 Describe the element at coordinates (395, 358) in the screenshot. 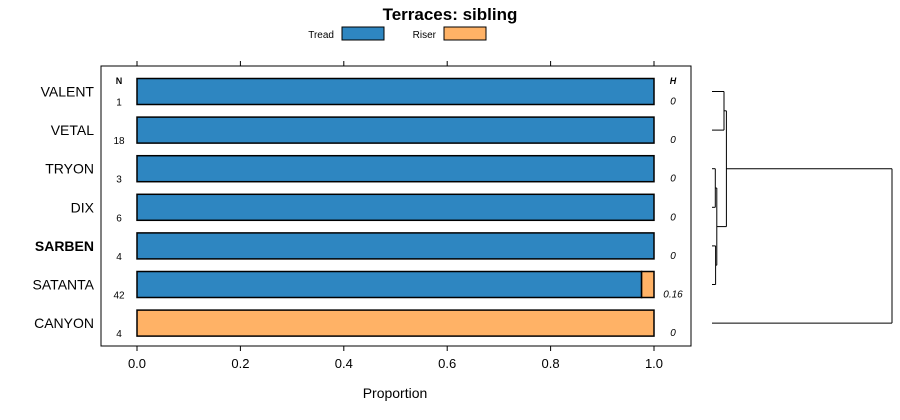

I see `x-axis: 0.0 0.2 0.4 0.6 0.8 1.0` at that location.